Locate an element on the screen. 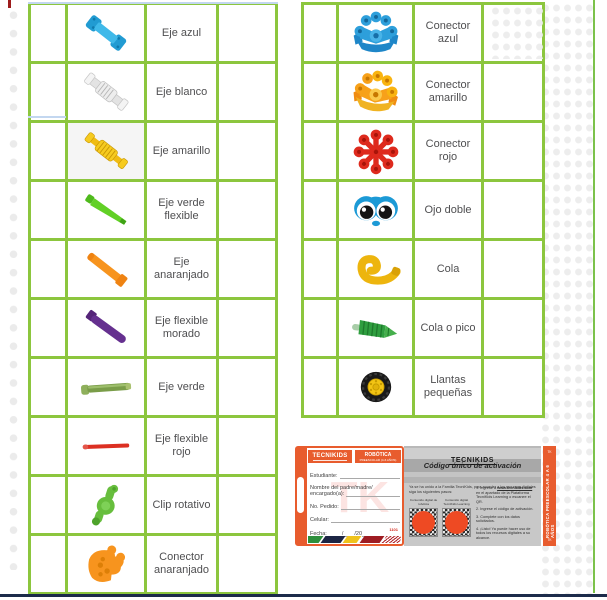 The image size is (607, 600). eje-flexible-rojo-icon is located at coordinates (106, 446).